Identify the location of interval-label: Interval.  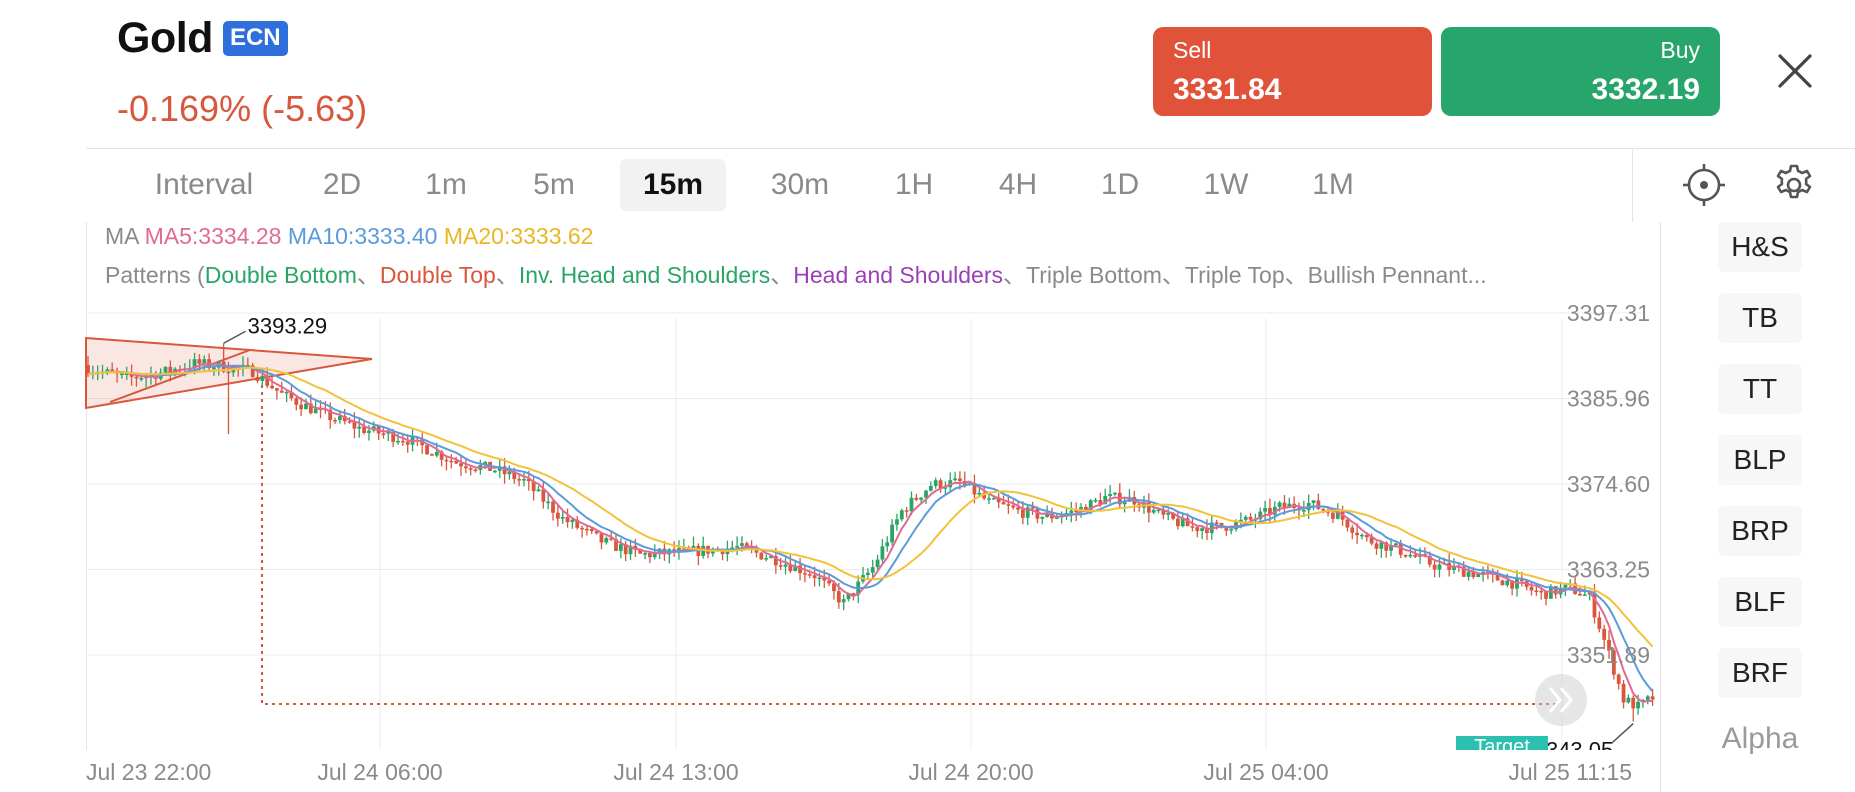
(204, 184).